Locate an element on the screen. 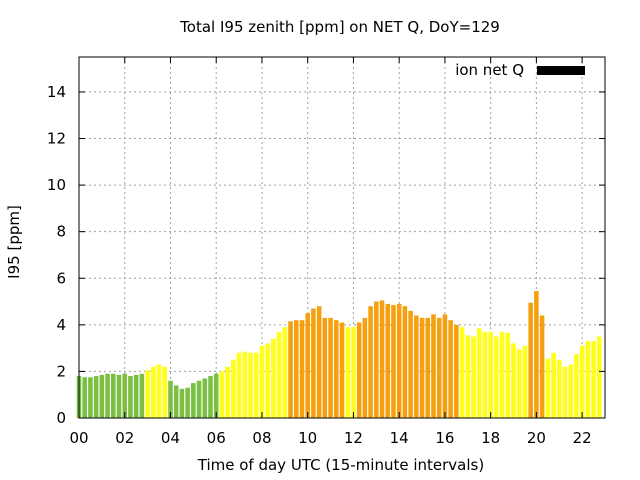 Image resolution: width=640 pixels, height=480 pixels. y-tick-label: 14 is located at coordinates (56, 92).